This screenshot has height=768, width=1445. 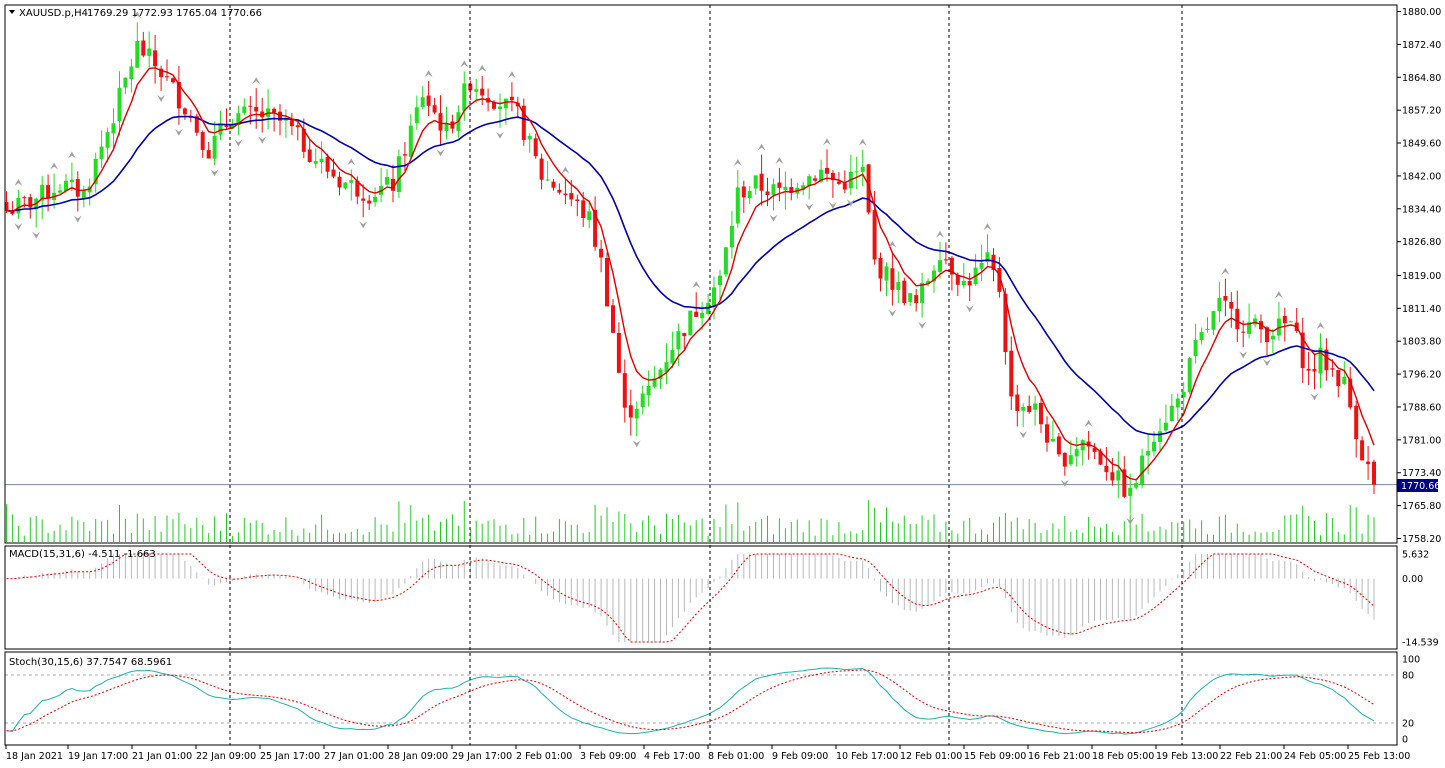 I want to click on price-tick-label: 1781.00, so click(x=1421, y=440).